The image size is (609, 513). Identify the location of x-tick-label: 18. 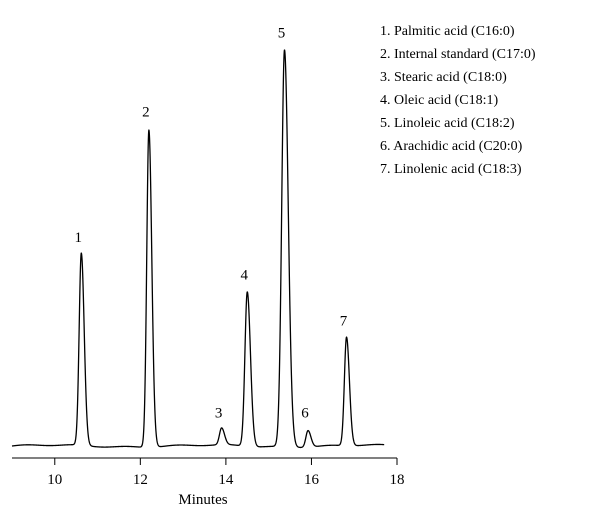
(397, 480).